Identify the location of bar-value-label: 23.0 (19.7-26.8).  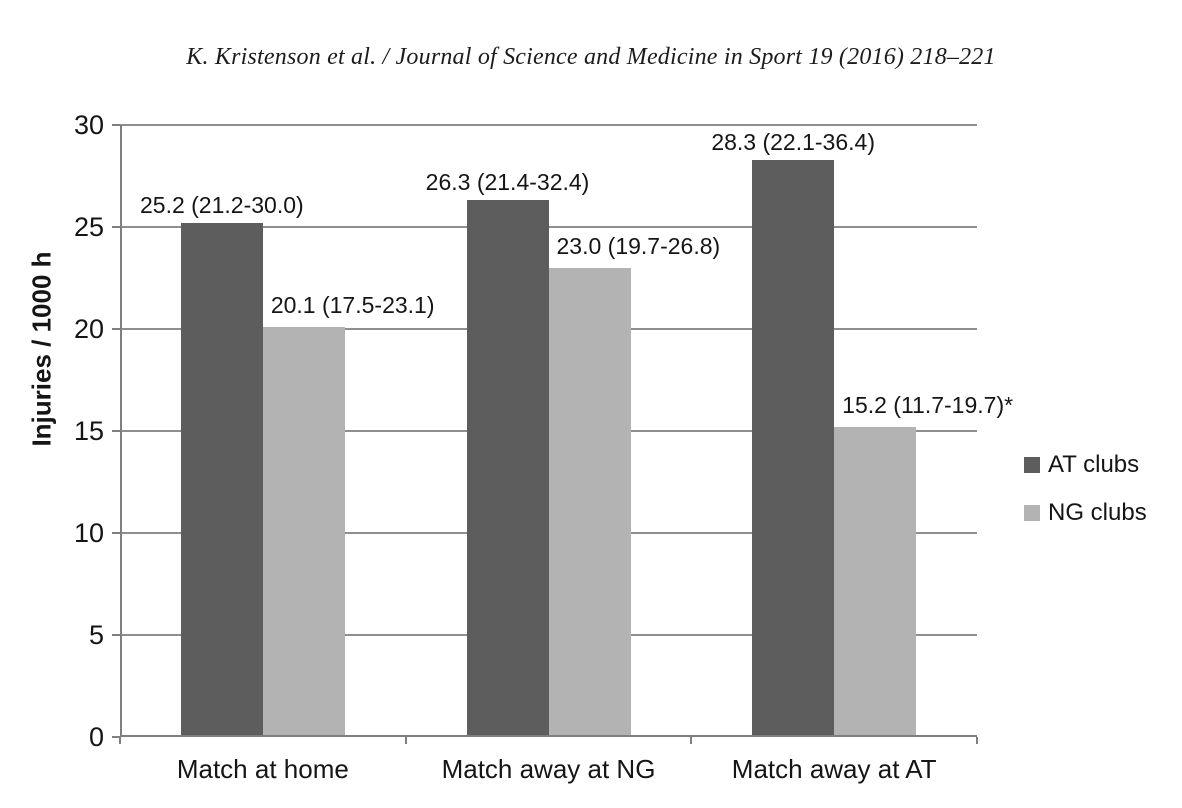
(638, 245).